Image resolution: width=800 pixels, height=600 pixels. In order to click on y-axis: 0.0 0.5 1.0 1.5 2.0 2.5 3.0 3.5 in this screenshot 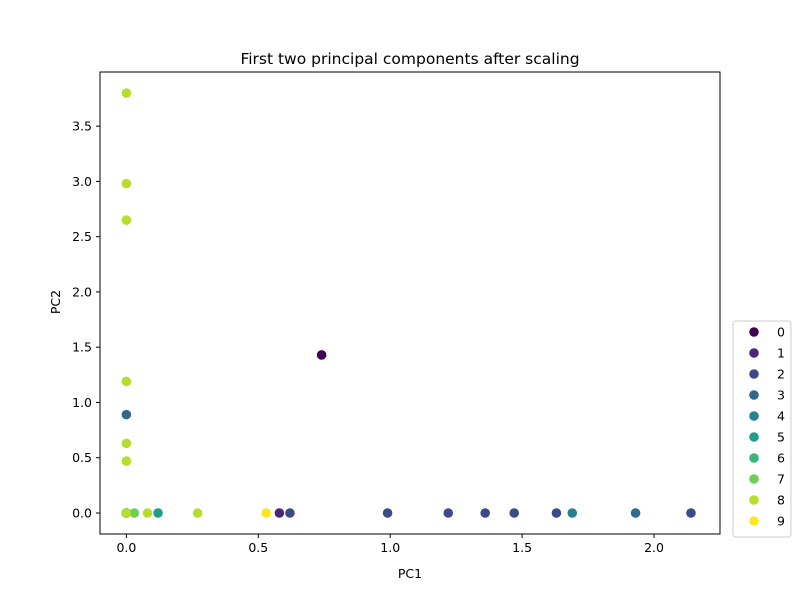, I will do `click(86, 320)`.